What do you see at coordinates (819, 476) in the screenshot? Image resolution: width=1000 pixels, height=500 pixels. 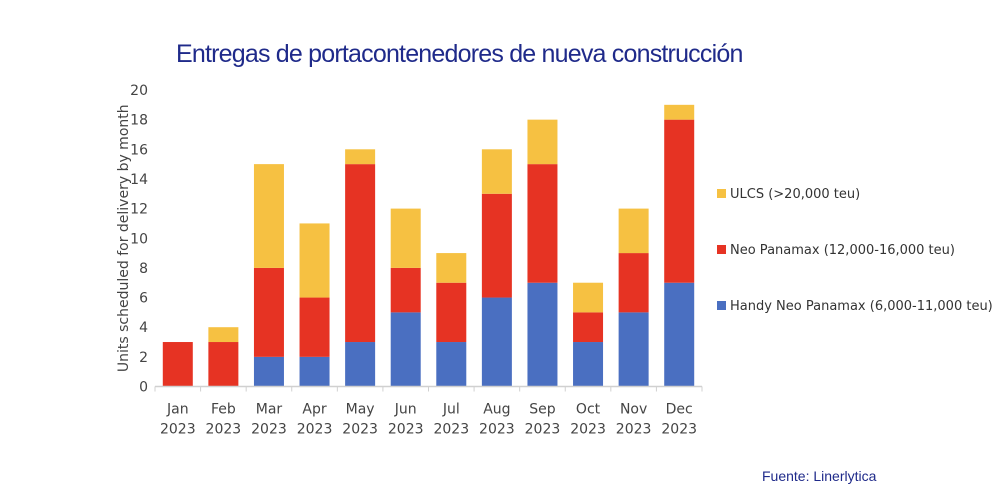 I see `source-note: Fuente: Linerlytica` at bounding box center [819, 476].